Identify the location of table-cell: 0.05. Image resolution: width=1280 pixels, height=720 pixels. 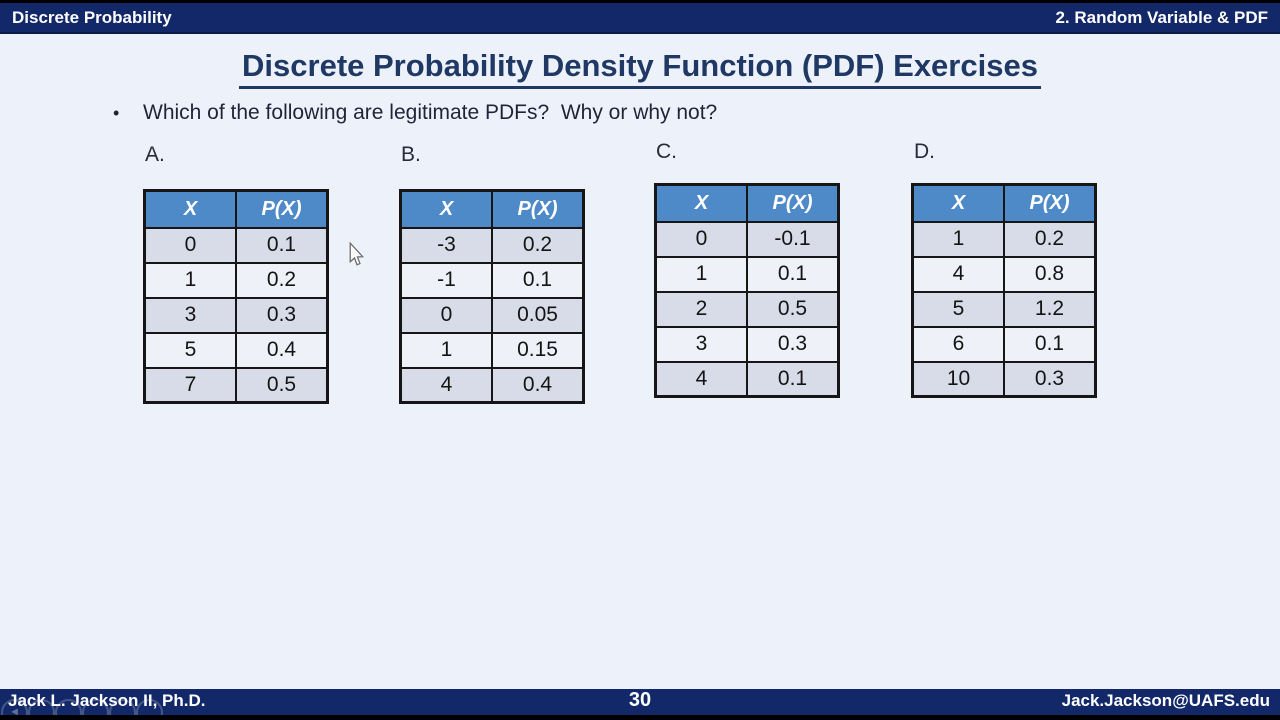
(538, 315).